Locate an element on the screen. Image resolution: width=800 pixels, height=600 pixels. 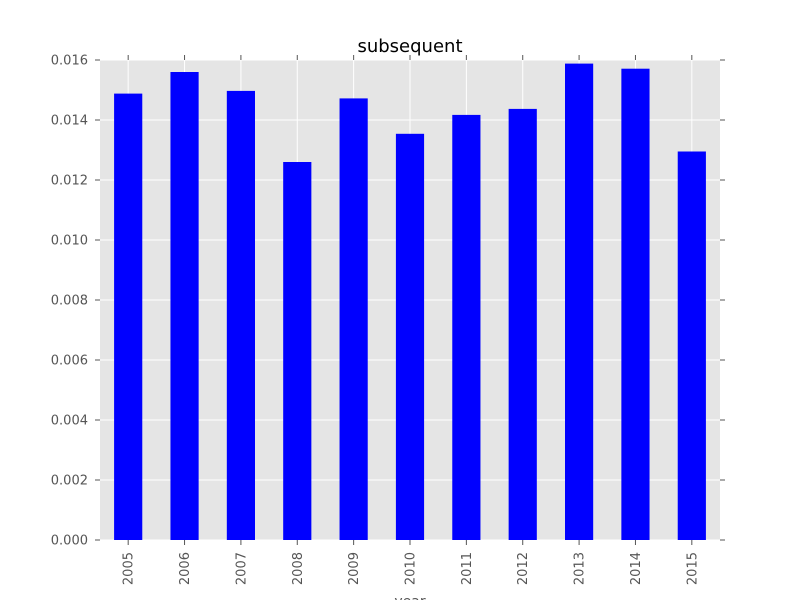
x-tick-label: 2015 is located at coordinates (692, 568).